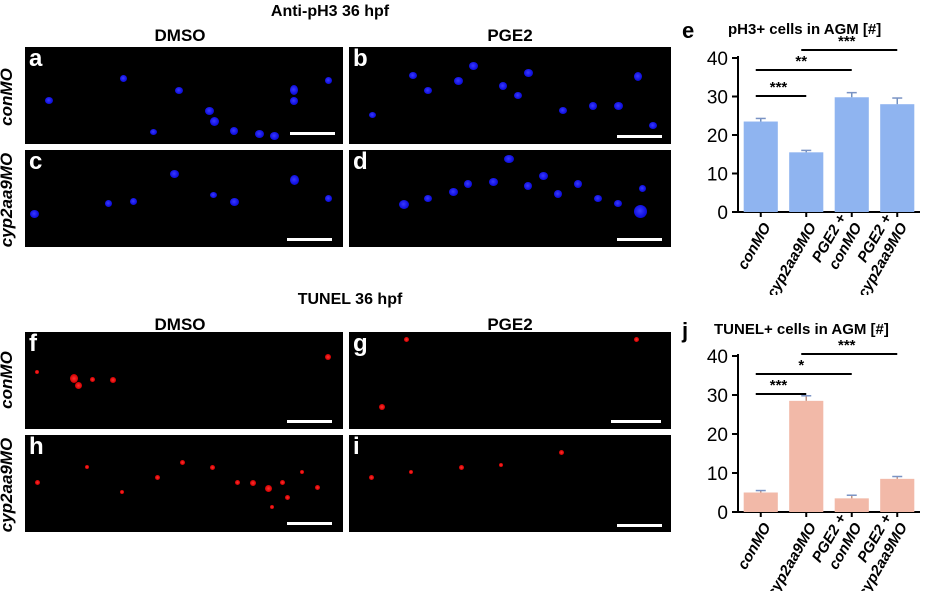 The height and width of the screenshot is (591, 926). I want to click on chart-panel-label: e, so click(688, 30).